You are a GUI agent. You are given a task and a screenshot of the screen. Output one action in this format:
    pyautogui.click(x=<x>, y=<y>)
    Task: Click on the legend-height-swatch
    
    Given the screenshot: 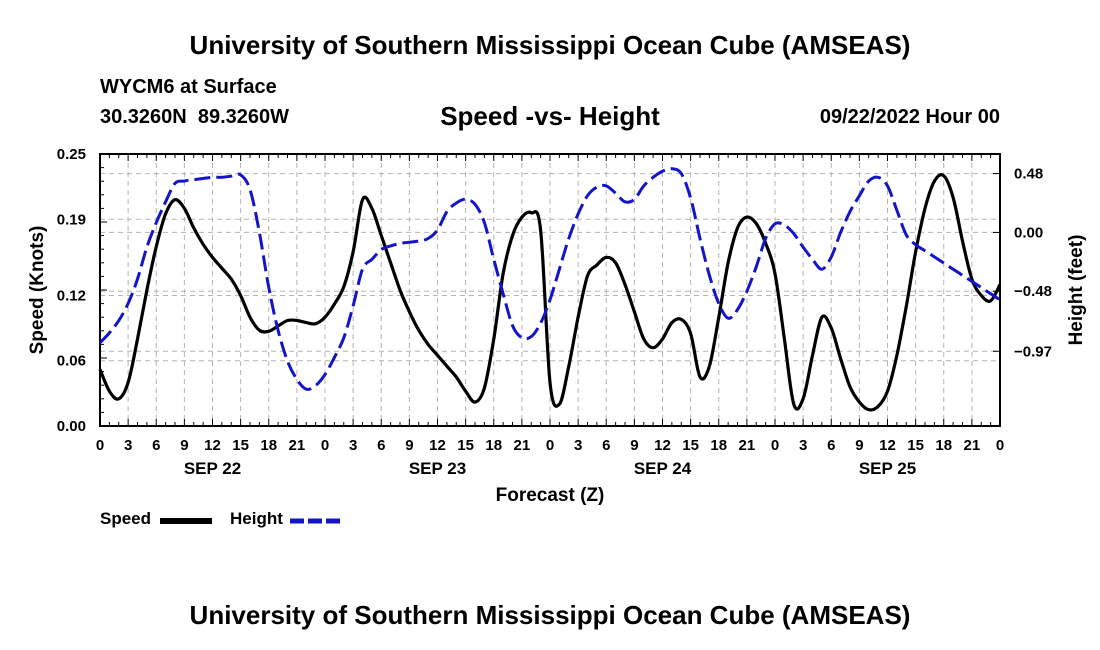 What is the action you would take?
    pyautogui.click(x=317, y=521)
    